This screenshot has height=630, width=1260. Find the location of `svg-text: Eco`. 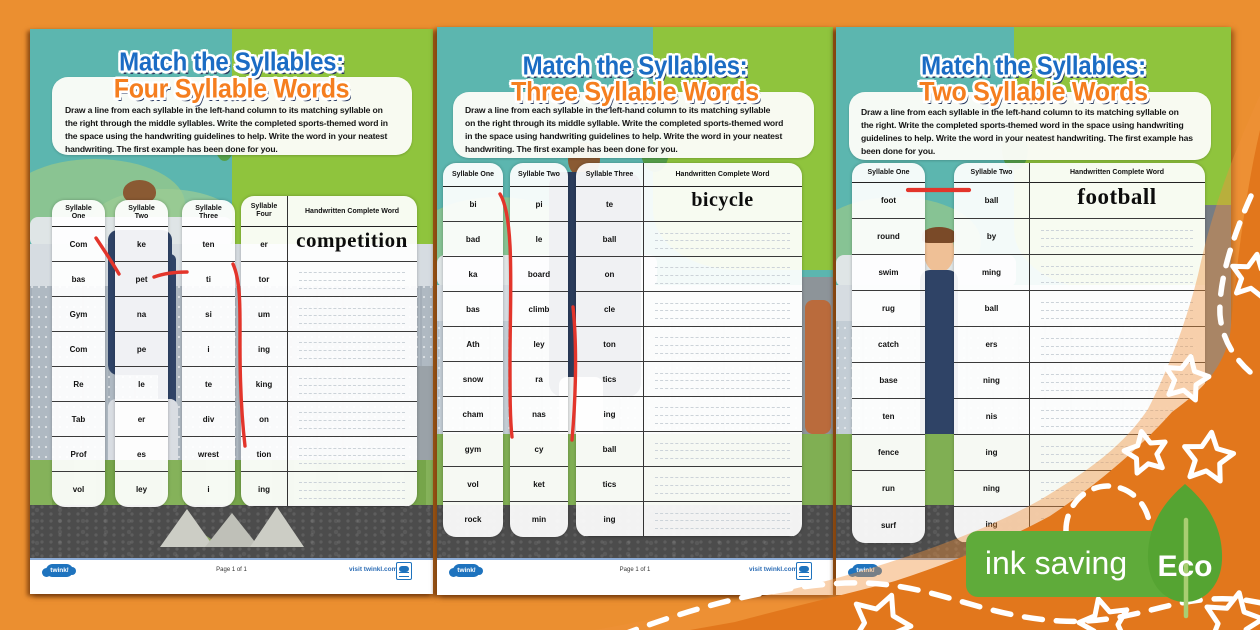

svg-text: Eco is located at coordinates (1184, 566).